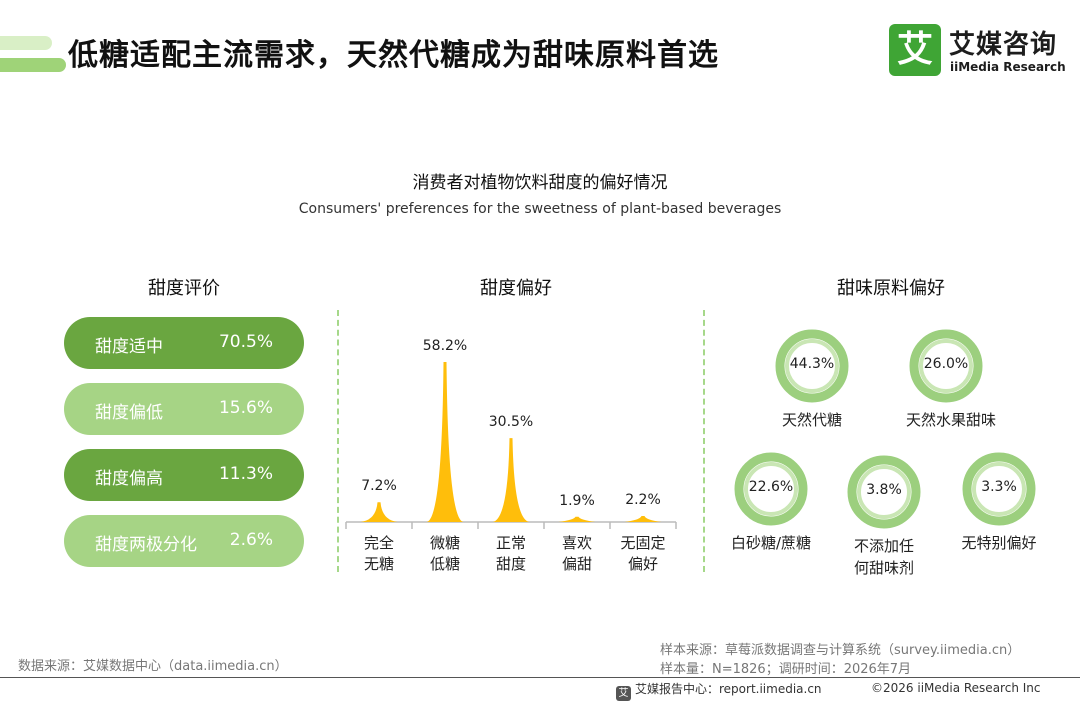  What do you see at coordinates (950, 420) in the screenshot?
I see `ring-label: 天然水果甜味` at bounding box center [950, 420].